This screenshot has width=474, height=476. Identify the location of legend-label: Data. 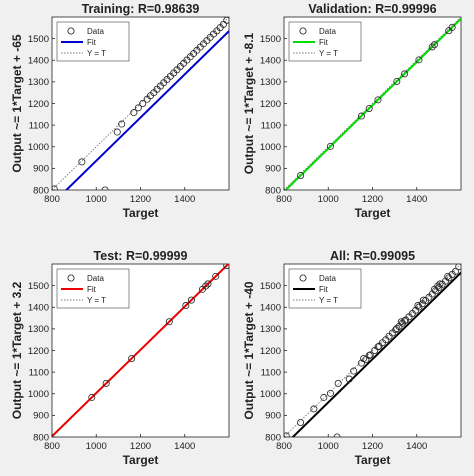
(95, 31).